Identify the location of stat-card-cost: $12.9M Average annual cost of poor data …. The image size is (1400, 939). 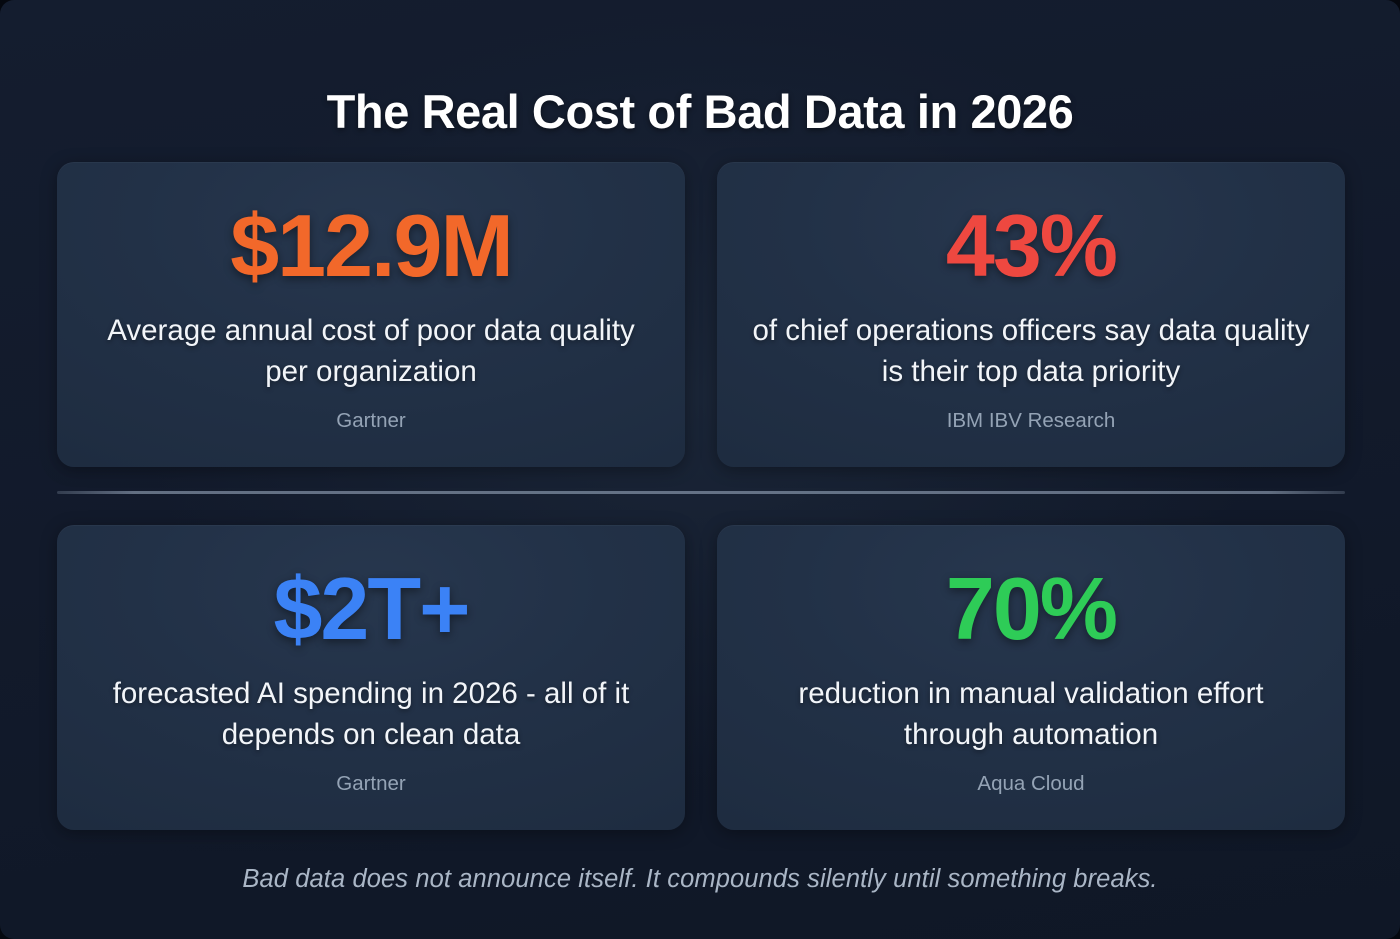
(371, 314).